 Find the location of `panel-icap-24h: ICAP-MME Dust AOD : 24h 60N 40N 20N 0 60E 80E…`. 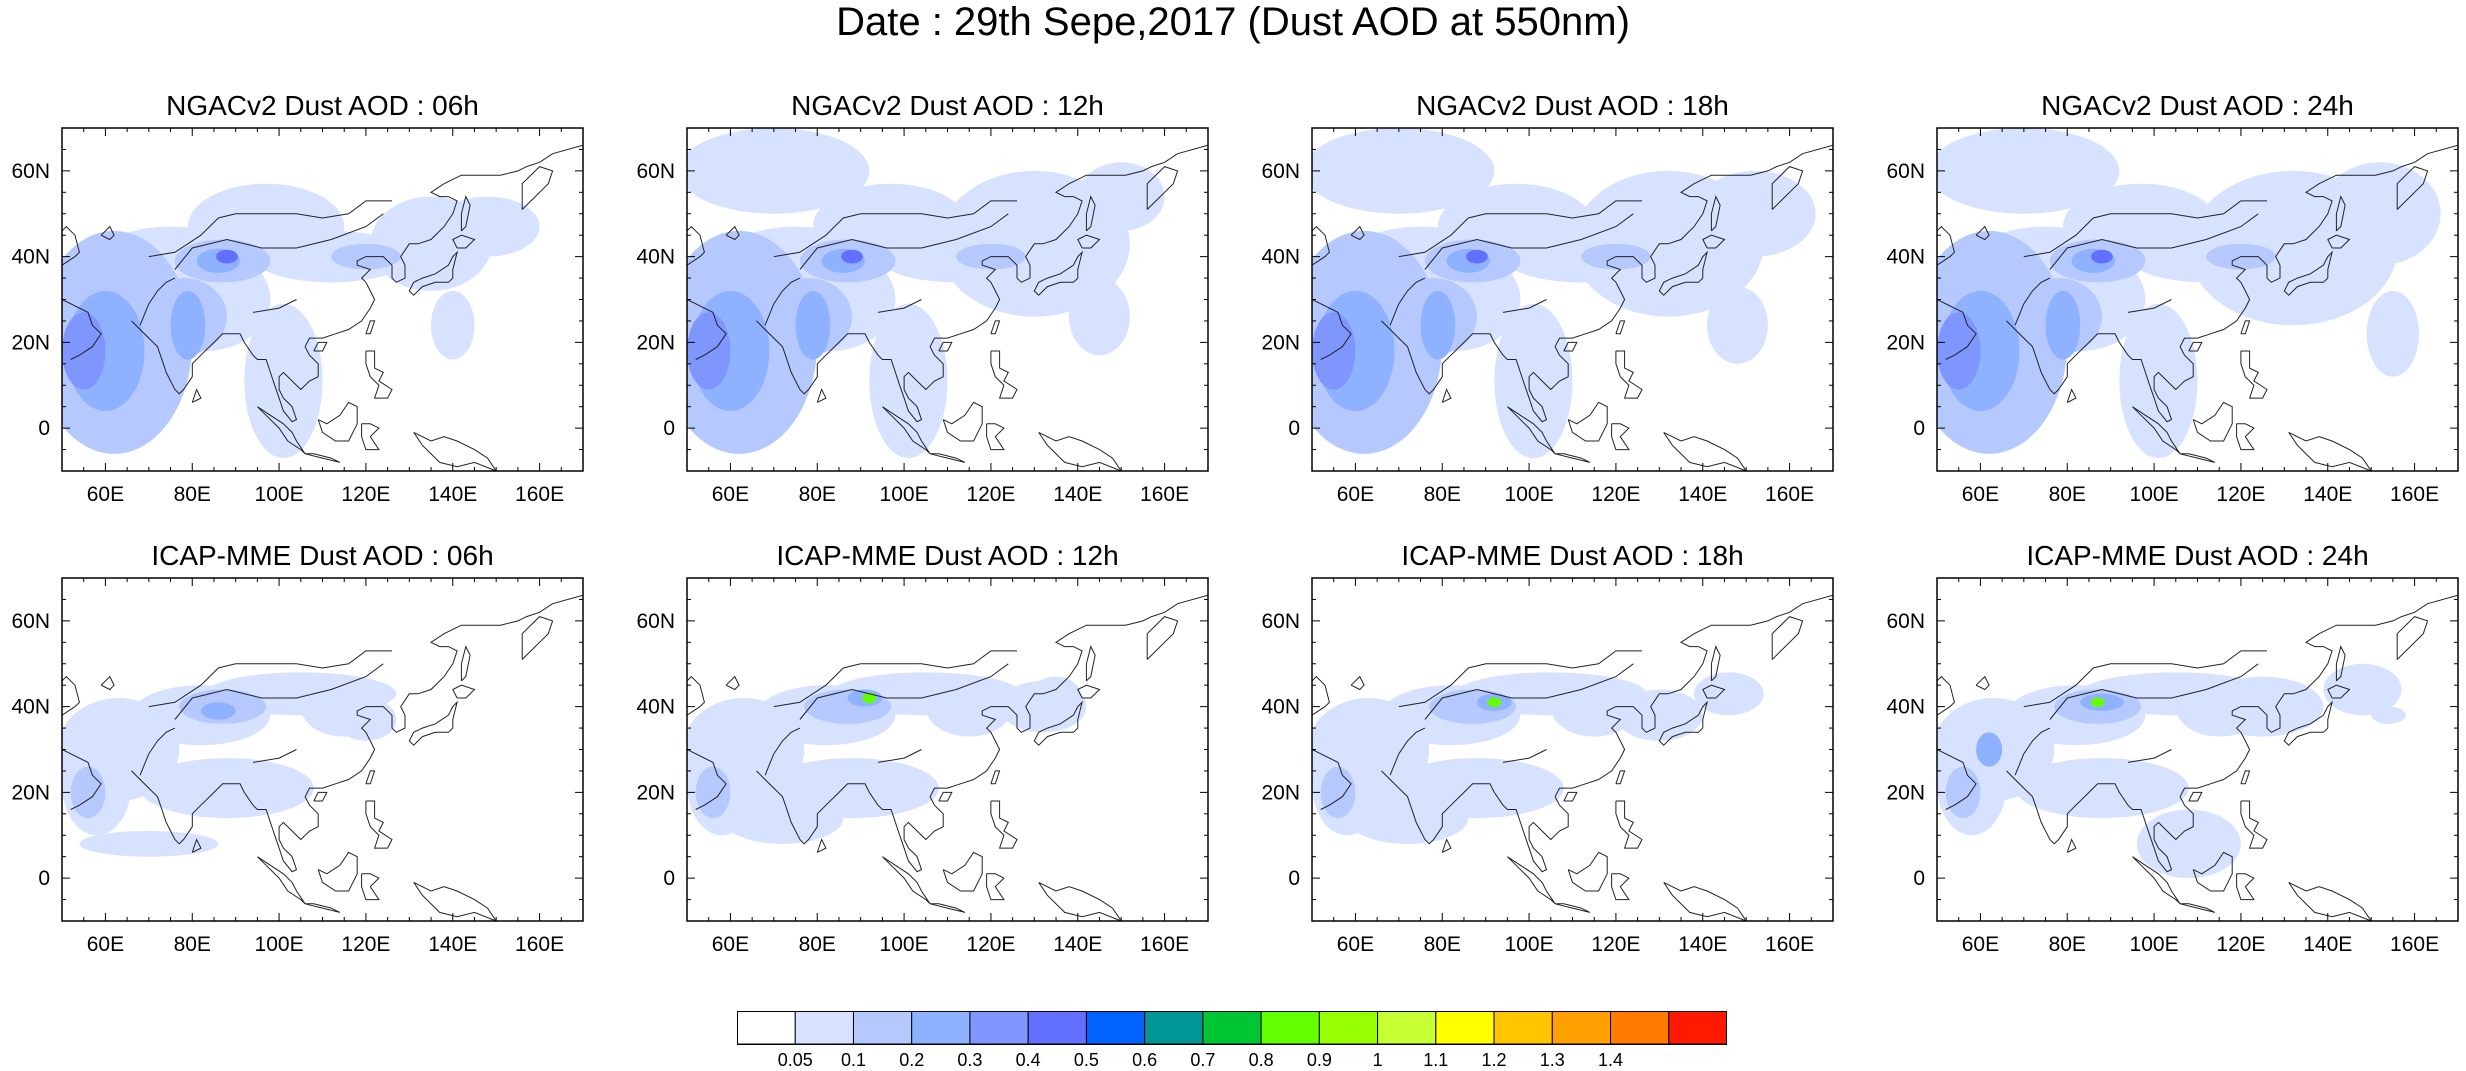

panel-icap-24h: ICAP-MME Dust AOD : 24h 60N 40N 20N 0 60E 80E… is located at coordinates (2170, 747).